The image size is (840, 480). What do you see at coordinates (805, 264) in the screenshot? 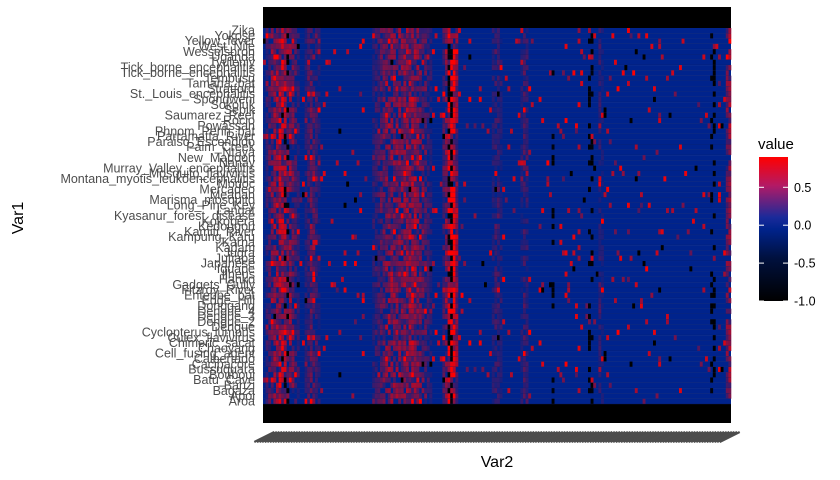
I see `legend-tick-label: -0.5` at bounding box center [805, 264].